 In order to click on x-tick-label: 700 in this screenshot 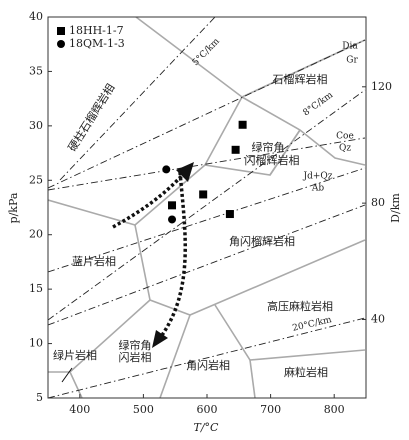, I will do `click(270, 409)`.